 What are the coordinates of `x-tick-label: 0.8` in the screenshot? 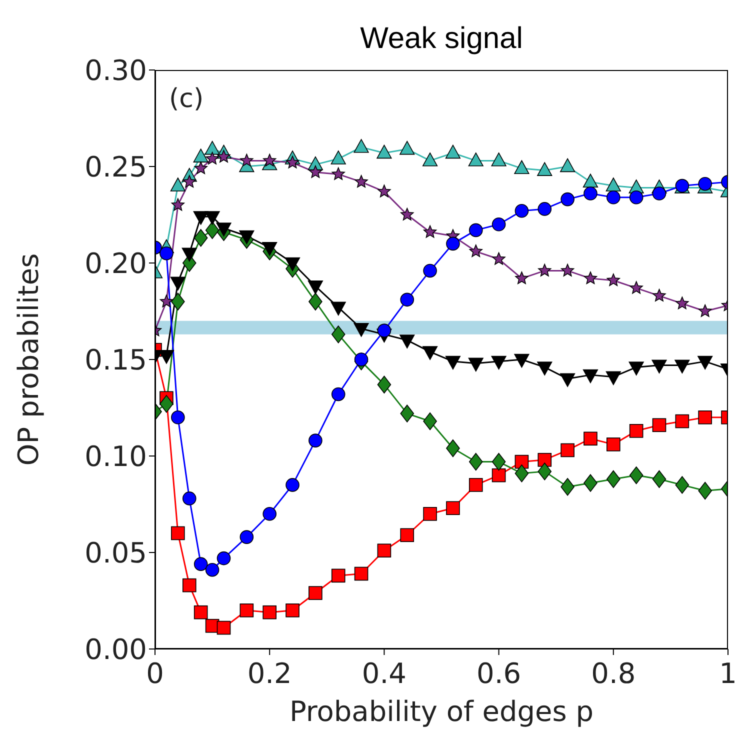 It's located at (613, 673).